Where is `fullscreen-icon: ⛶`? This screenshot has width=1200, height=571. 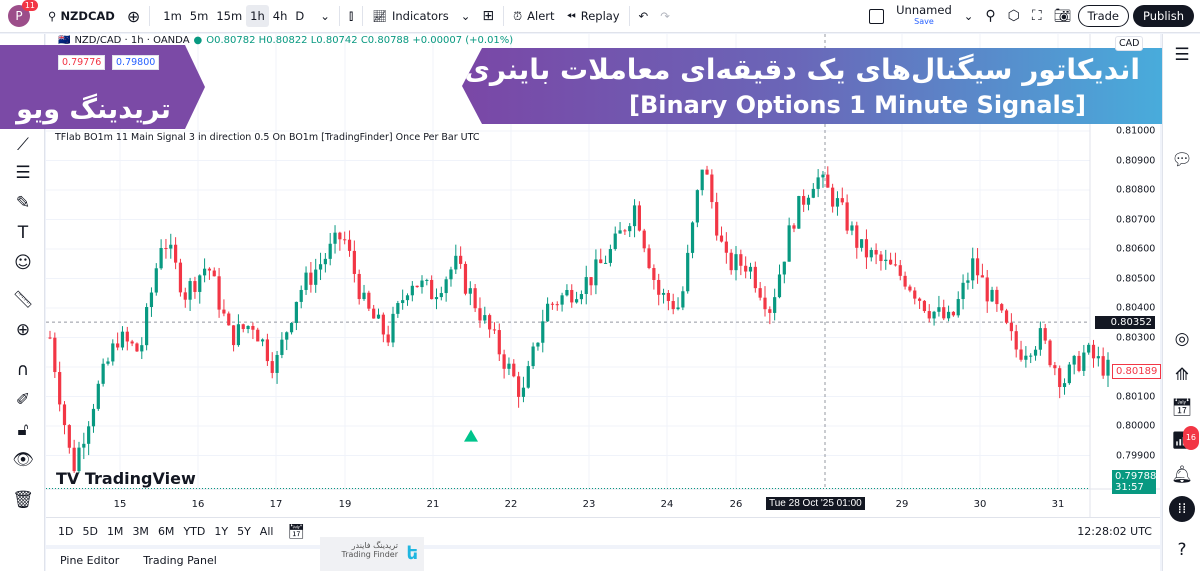
fullscreen-icon: ⛶ is located at coordinates (1036, 16).